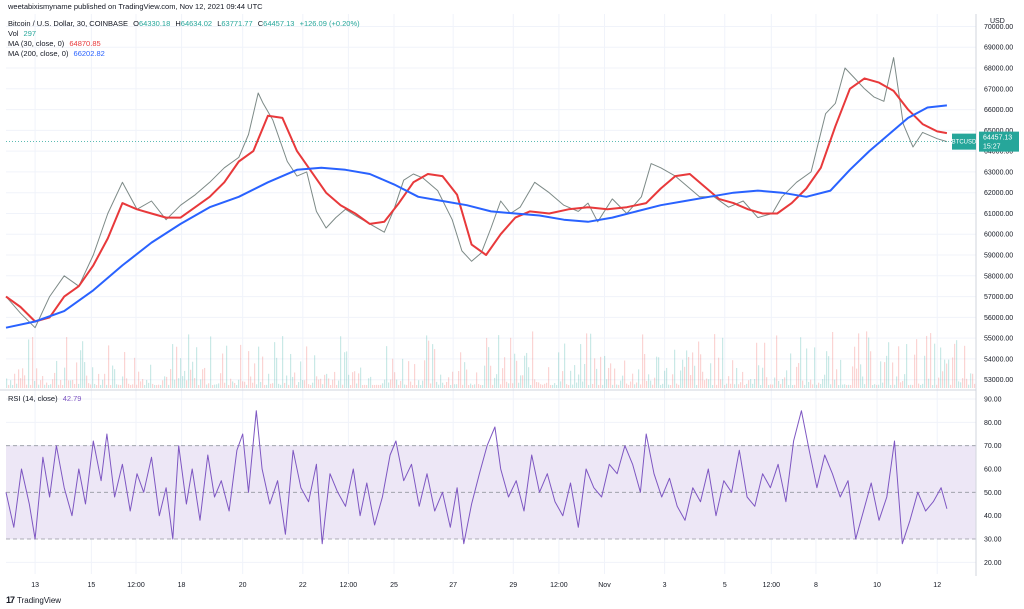  Describe the element at coordinates (154, 23) in the screenshot. I see `open-value: 64330.18` at that location.